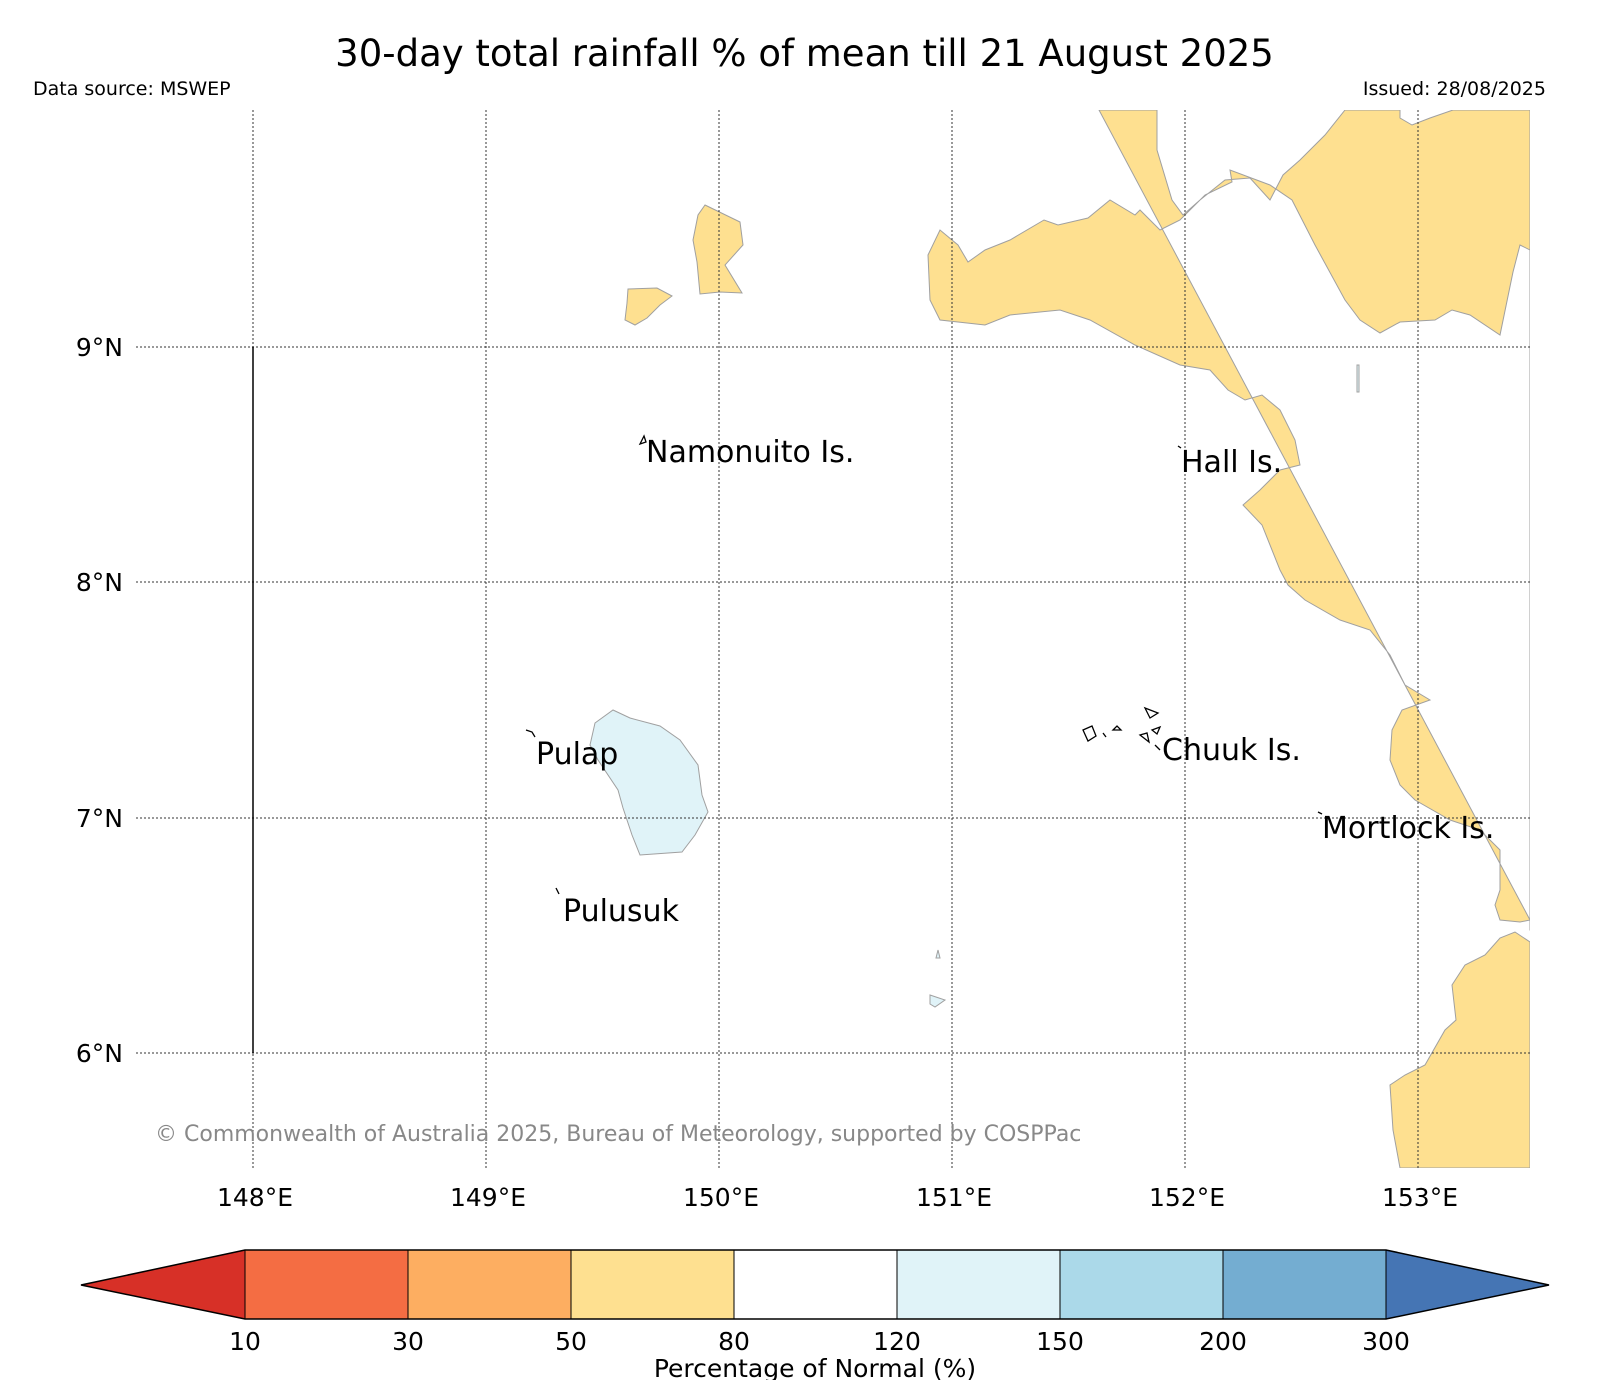 This screenshot has height=1380, width=1609. I want to click on chuuk-island-shape-f, so click(1157, 747).